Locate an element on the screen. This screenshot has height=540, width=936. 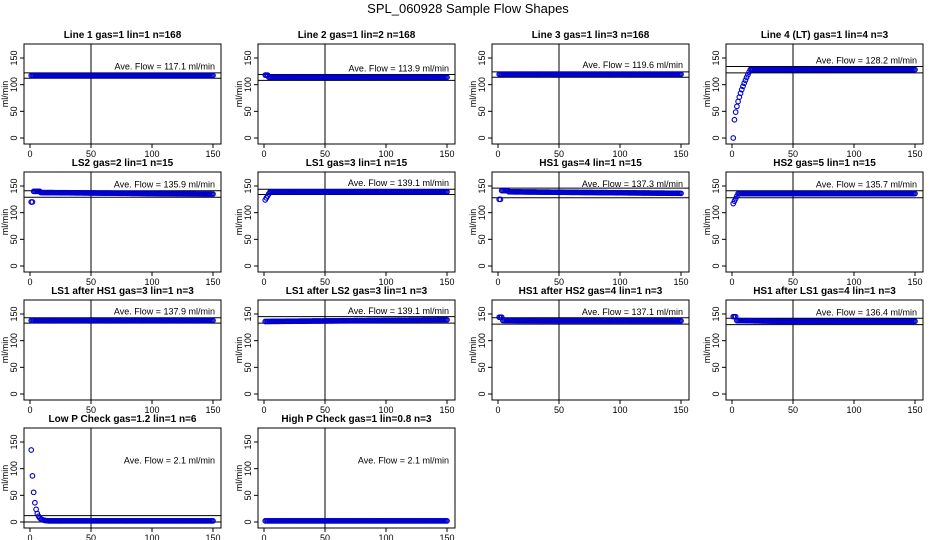
panel-title: HS1 after HS2 gas=4 lin=1 n=3 is located at coordinates (591, 291).